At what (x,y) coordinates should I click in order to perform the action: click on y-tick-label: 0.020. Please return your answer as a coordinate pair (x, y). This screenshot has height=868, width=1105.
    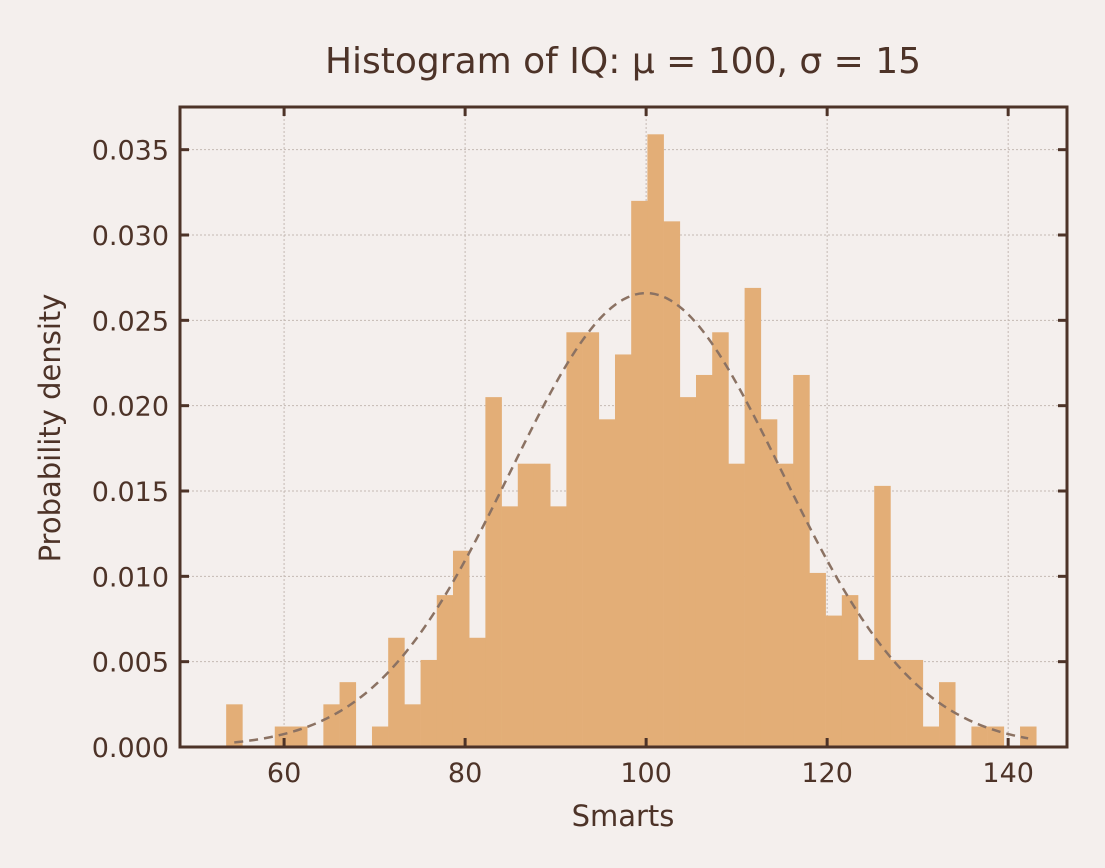
    Looking at the image, I should click on (130, 407).